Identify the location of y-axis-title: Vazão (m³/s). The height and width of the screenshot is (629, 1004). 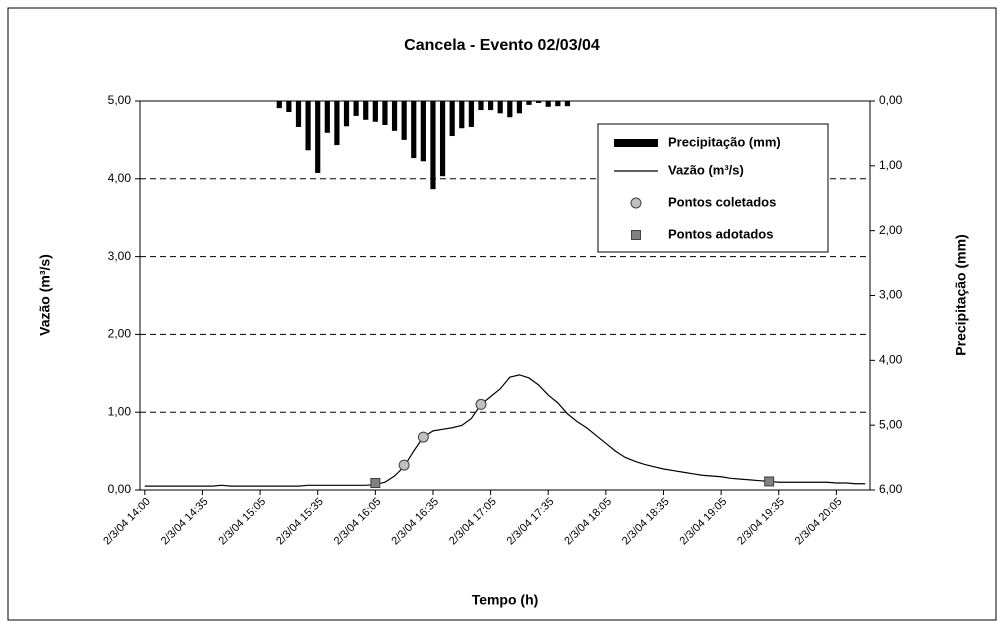
(45, 295).